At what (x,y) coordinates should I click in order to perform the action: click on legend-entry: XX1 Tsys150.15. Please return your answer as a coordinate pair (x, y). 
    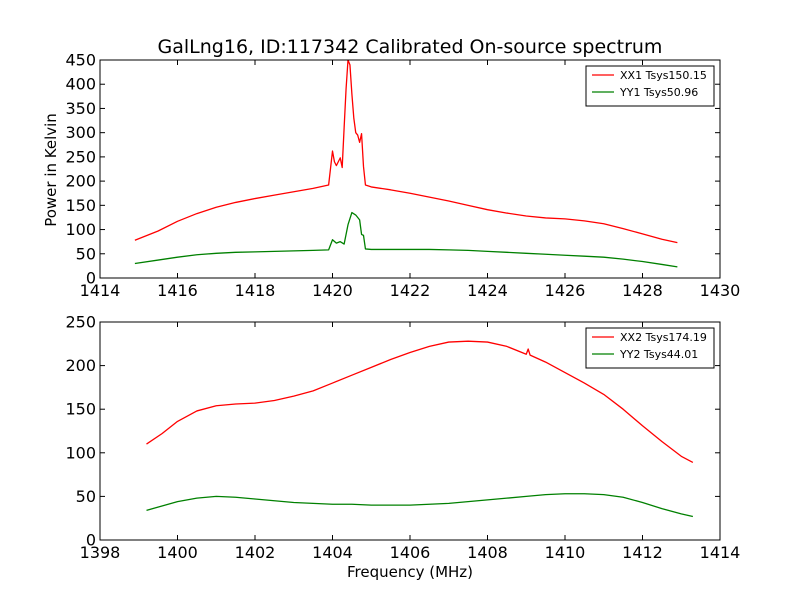
    Looking at the image, I should click on (663, 75).